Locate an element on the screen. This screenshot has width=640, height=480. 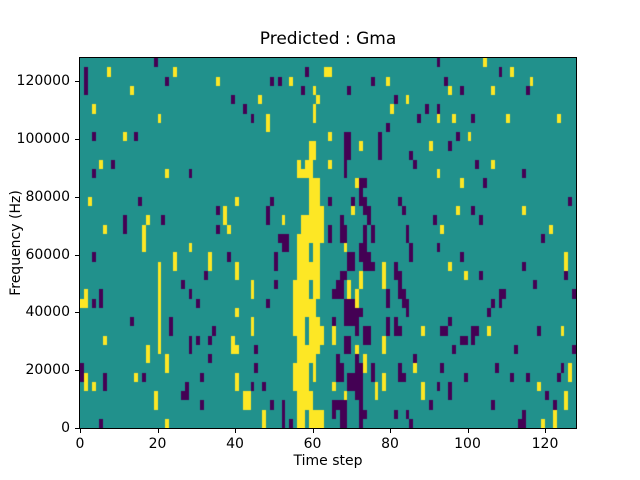
y-tick-label: 20000 is located at coordinates (47, 370).